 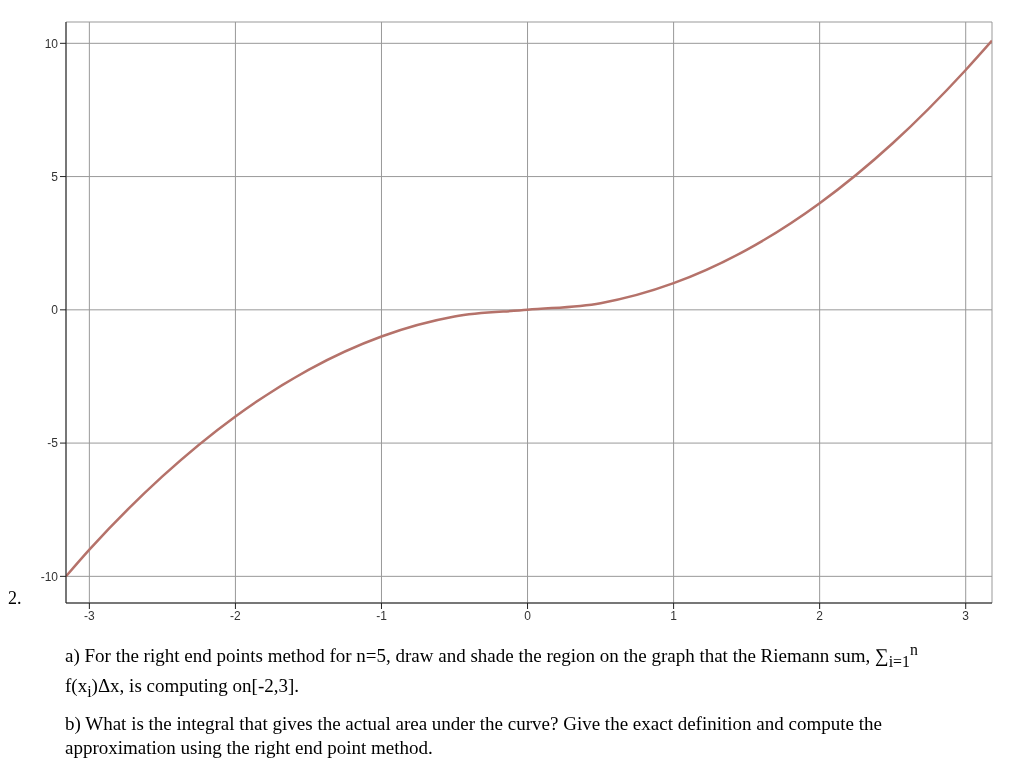 I want to click on y-tick-label: 10, so click(x=51, y=43).